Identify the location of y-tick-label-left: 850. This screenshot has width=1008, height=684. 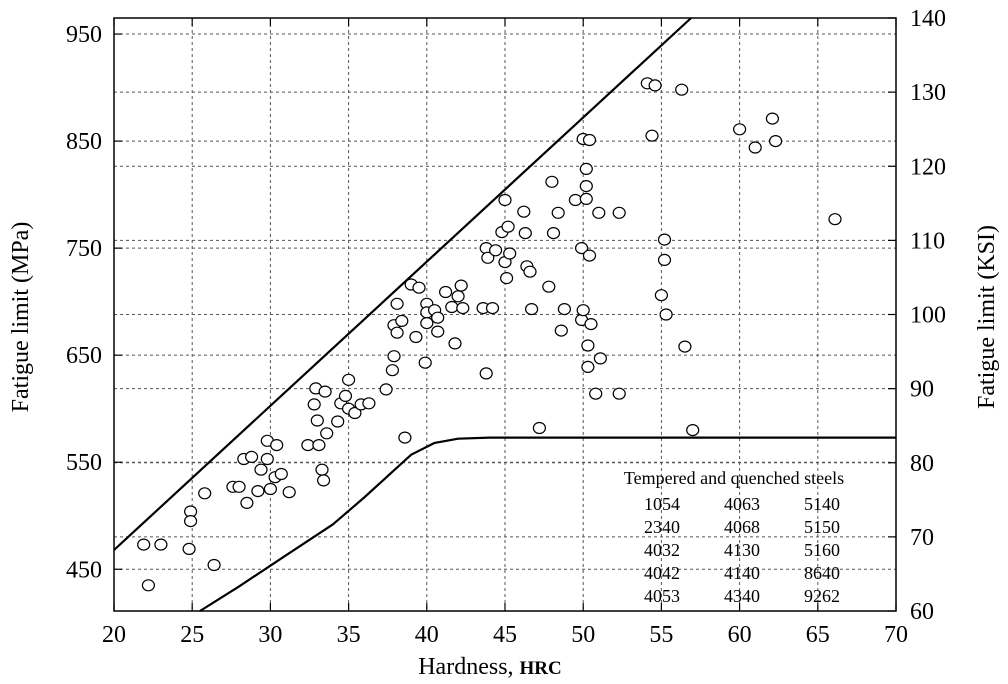
(84, 142).